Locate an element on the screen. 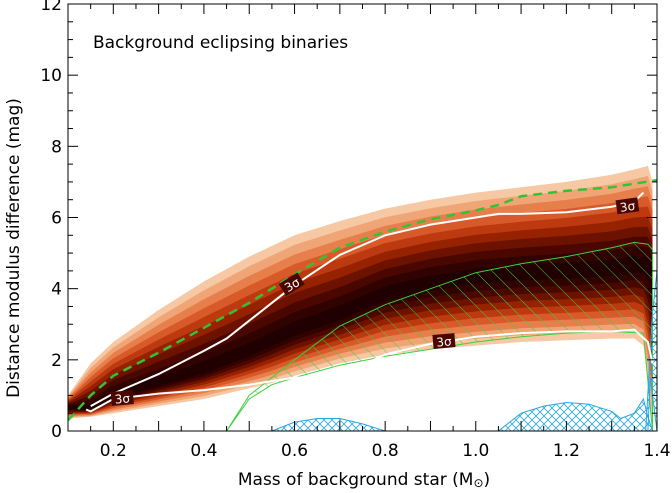 The image size is (672, 493). y-tick-label: 8 is located at coordinates (56, 147).